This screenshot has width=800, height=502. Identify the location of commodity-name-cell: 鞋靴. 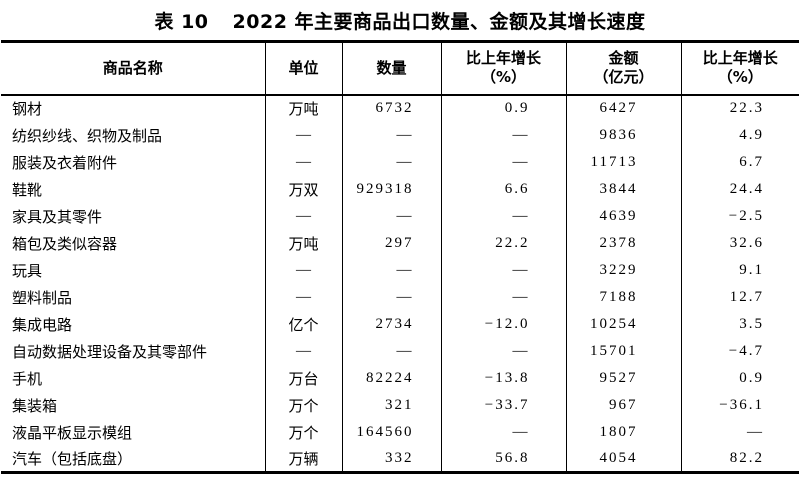
(133, 189).